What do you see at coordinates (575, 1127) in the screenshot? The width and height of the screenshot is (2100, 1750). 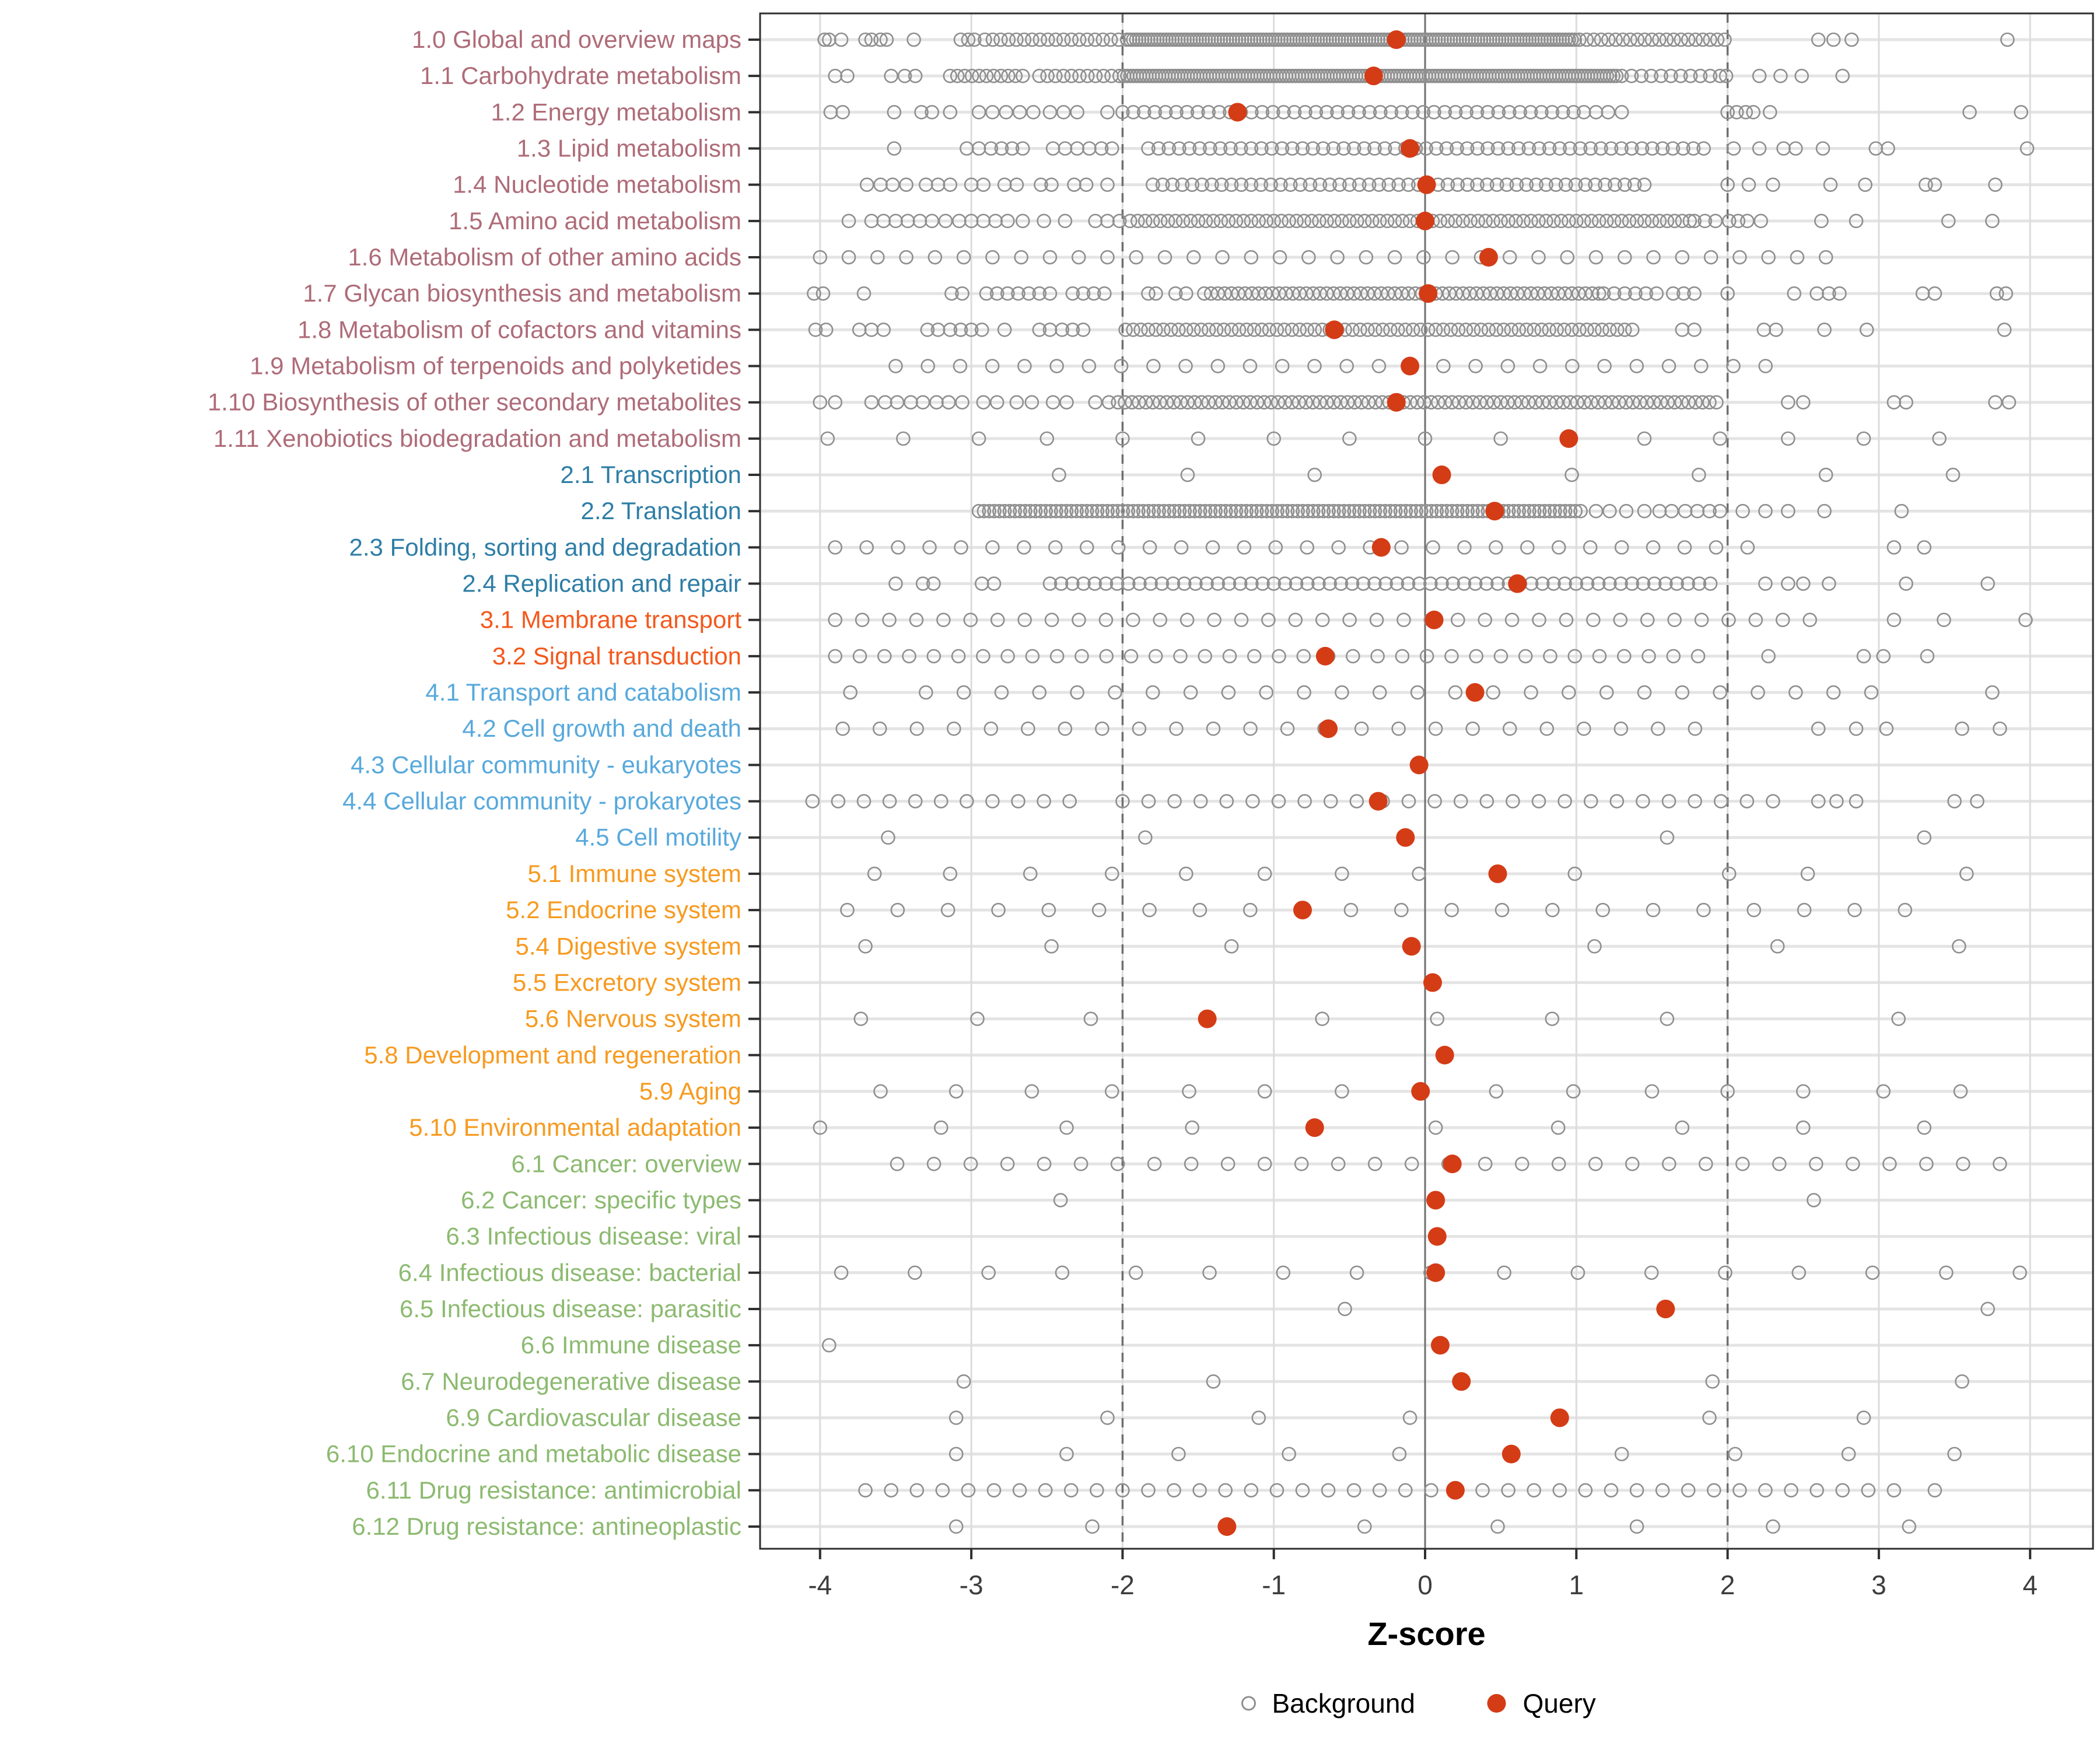 I see `row-label: 5.10 Environmental adaptation` at bounding box center [575, 1127].